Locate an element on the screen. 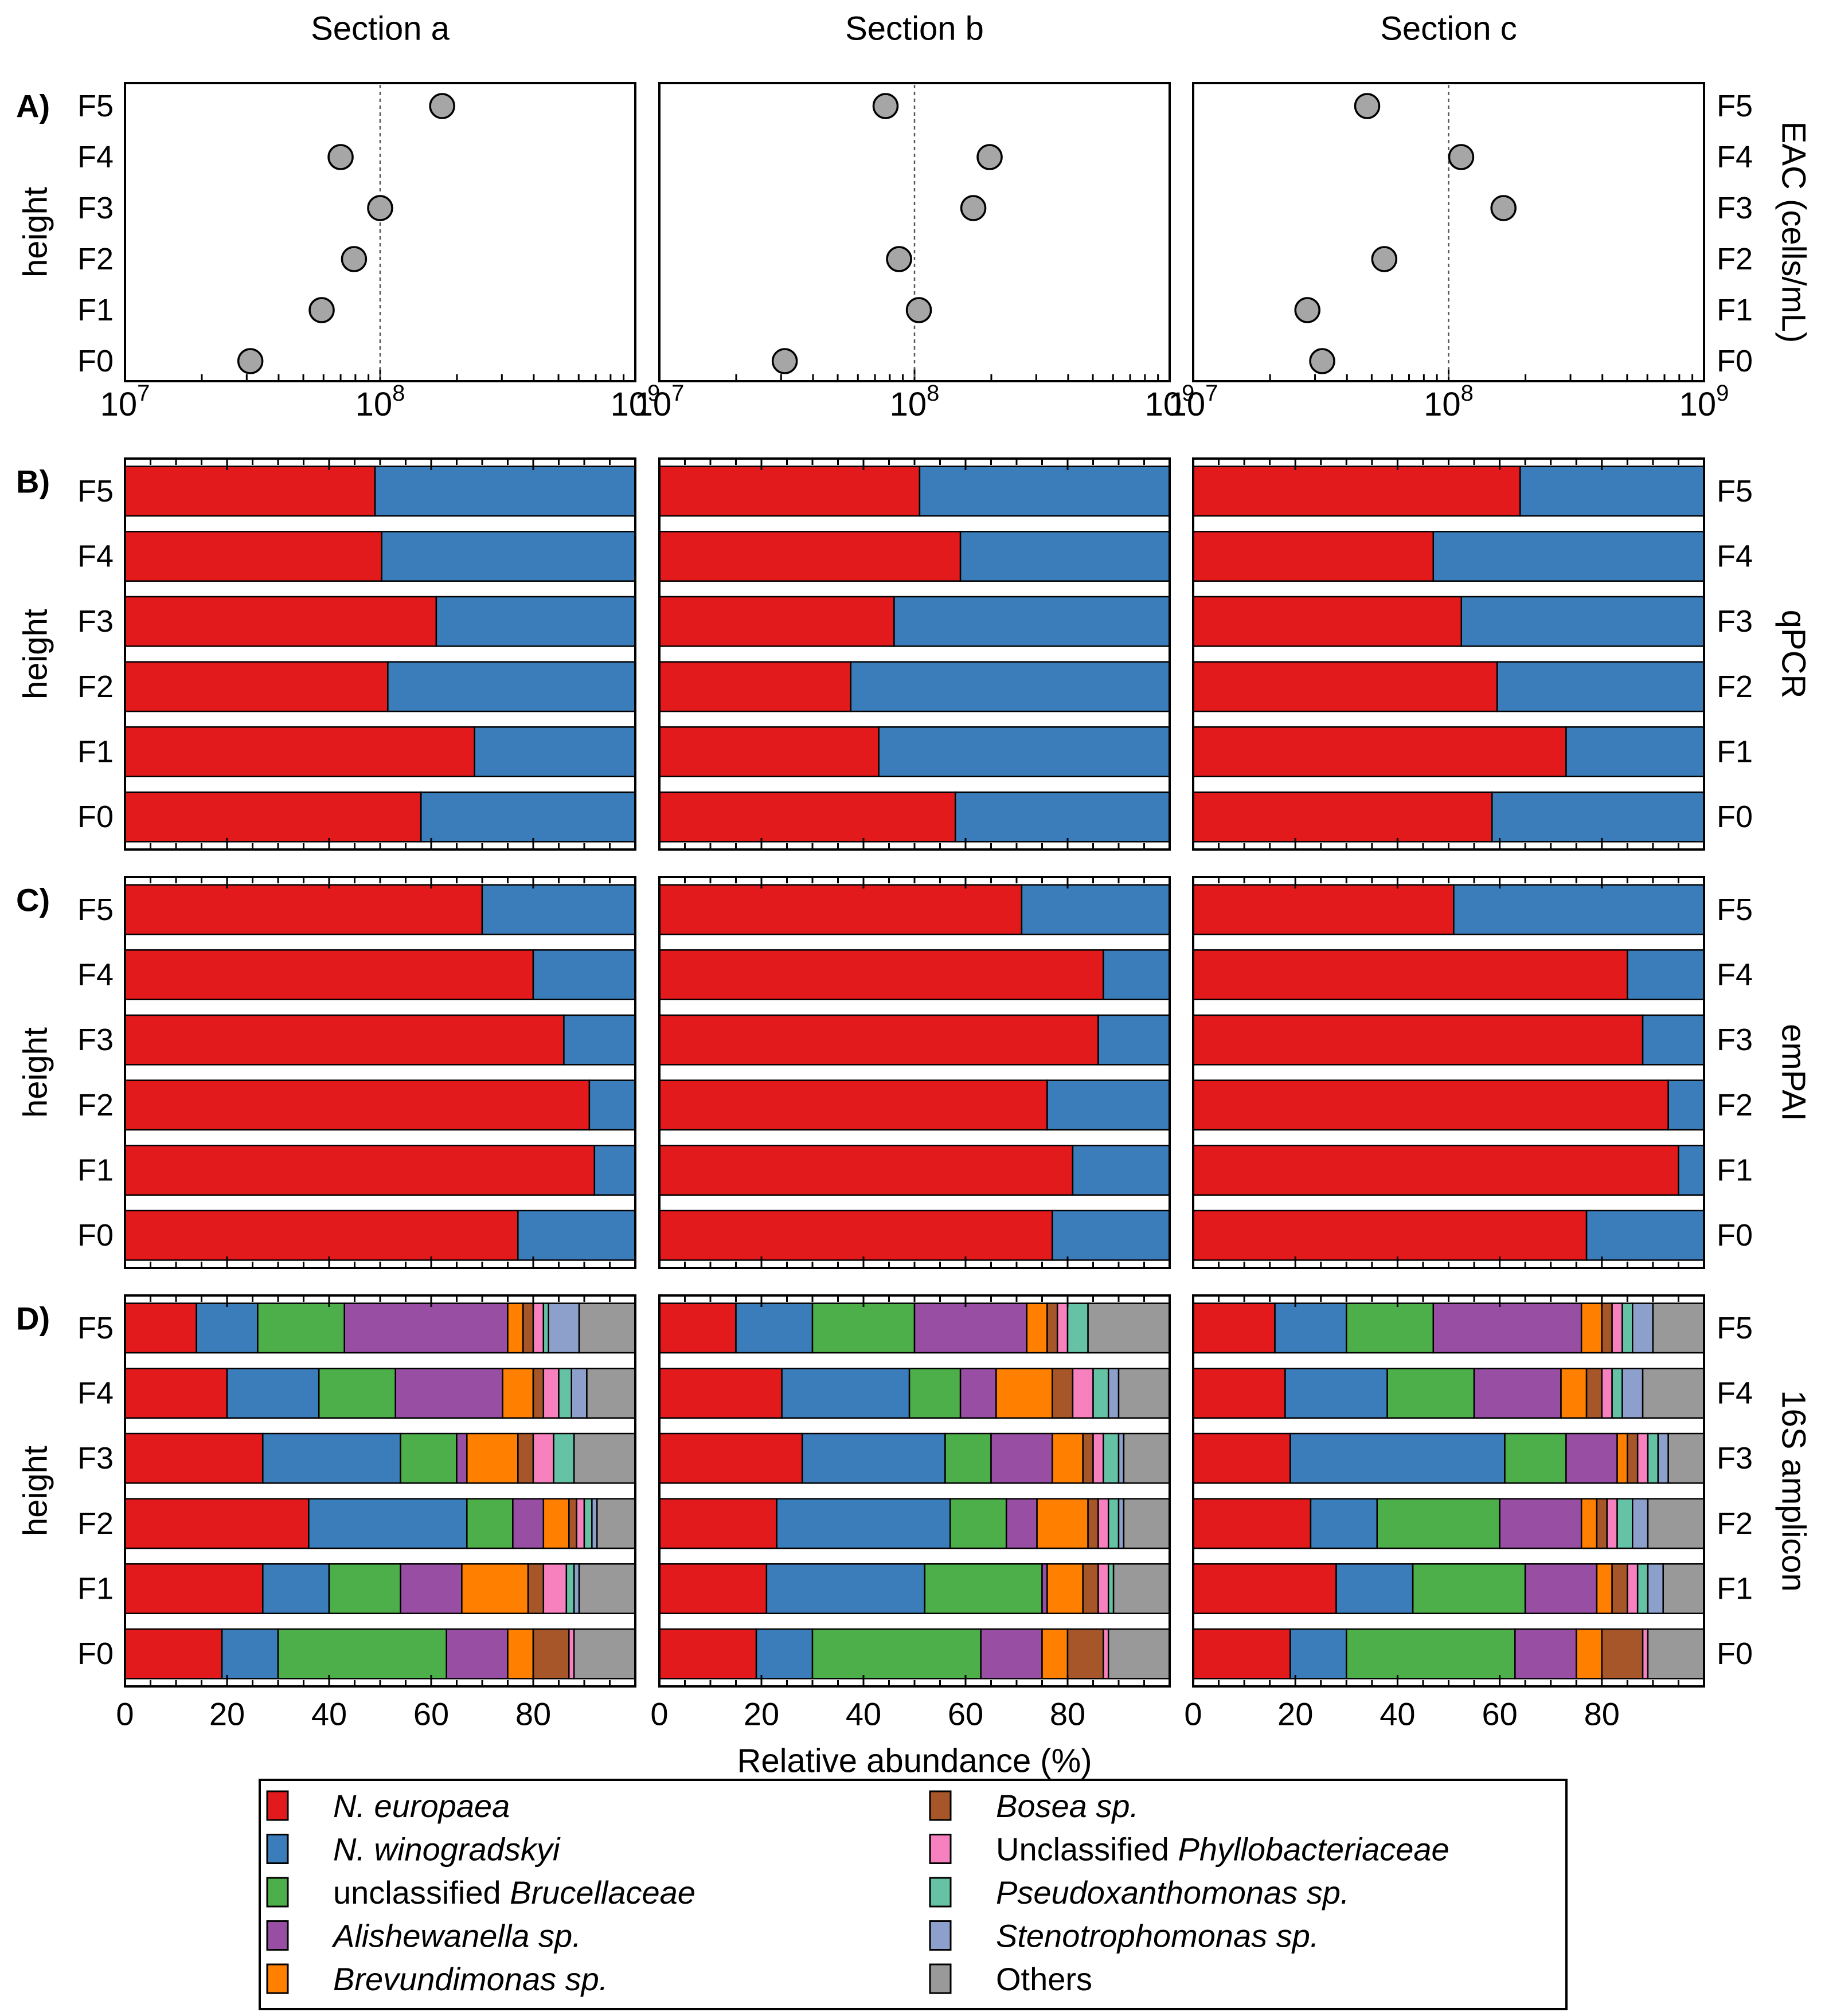  legend-item-bos: Bosea sp. is located at coordinates (1067, 1806).